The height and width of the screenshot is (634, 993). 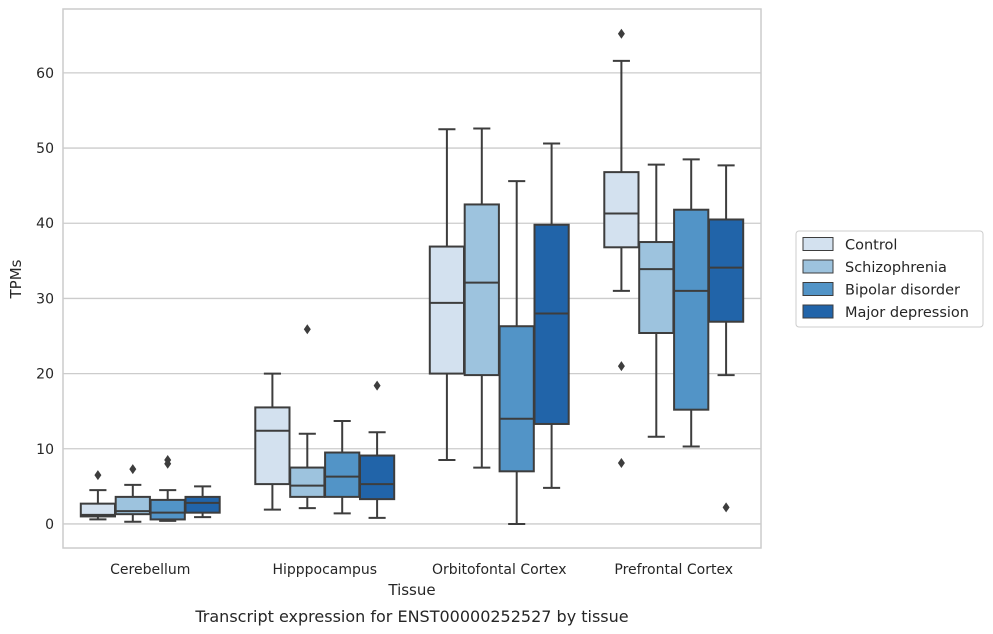 What do you see at coordinates (902, 291) in the screenshot?
I see `legend-label: Bipolar disorder` at bounding box center [902, 291].